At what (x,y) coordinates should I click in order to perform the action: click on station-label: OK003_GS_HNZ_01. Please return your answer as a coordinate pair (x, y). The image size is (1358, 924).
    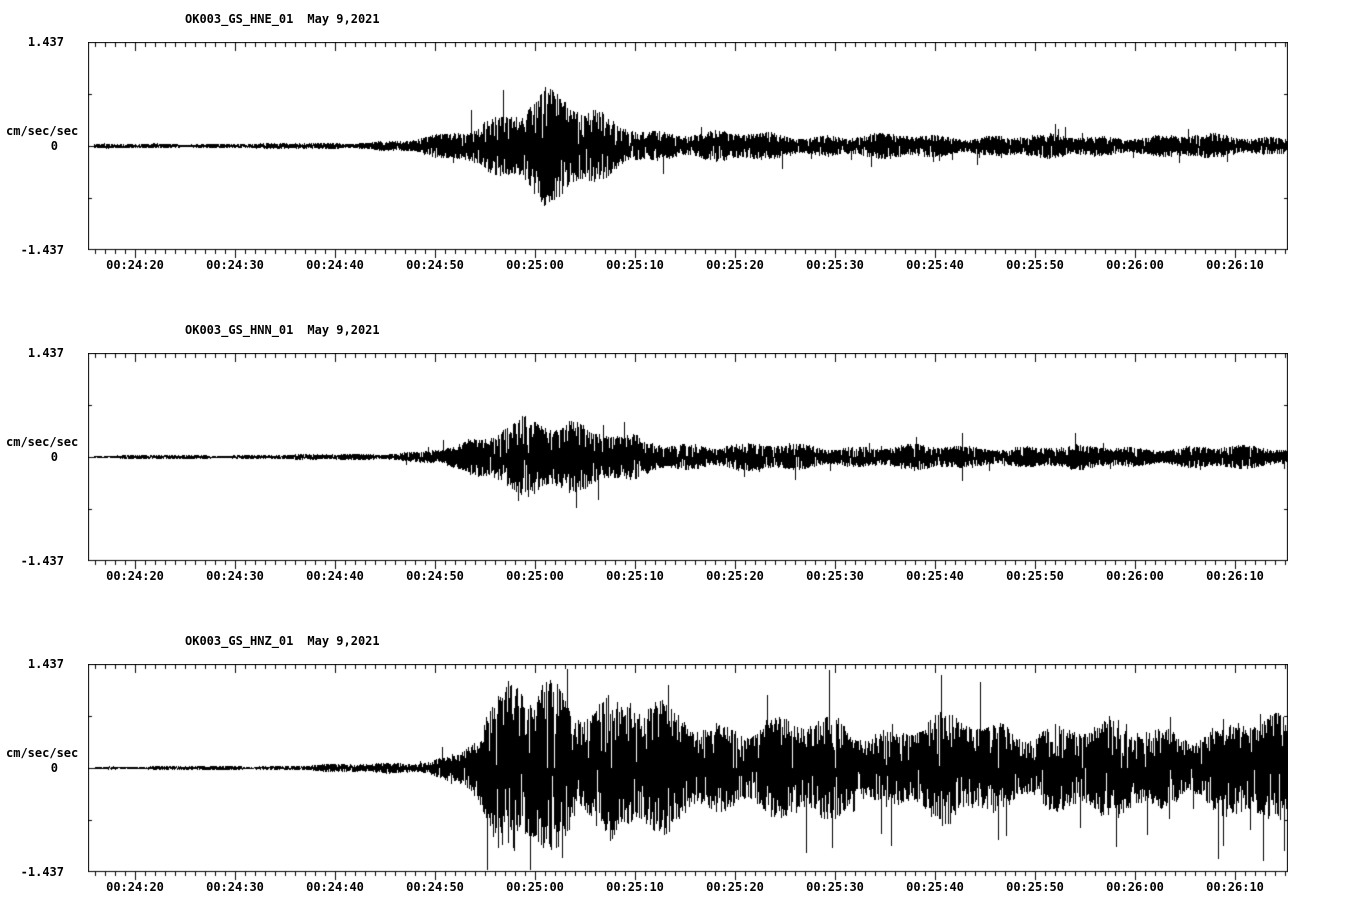
    Looking at the image, I should click on (239, 641).